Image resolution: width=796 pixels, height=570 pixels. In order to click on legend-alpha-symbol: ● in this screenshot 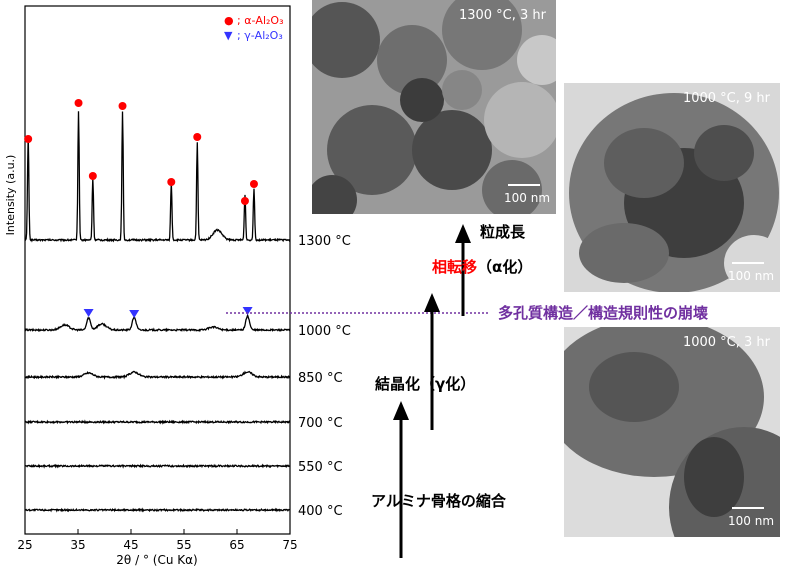, I will do `click(229, 20)`.